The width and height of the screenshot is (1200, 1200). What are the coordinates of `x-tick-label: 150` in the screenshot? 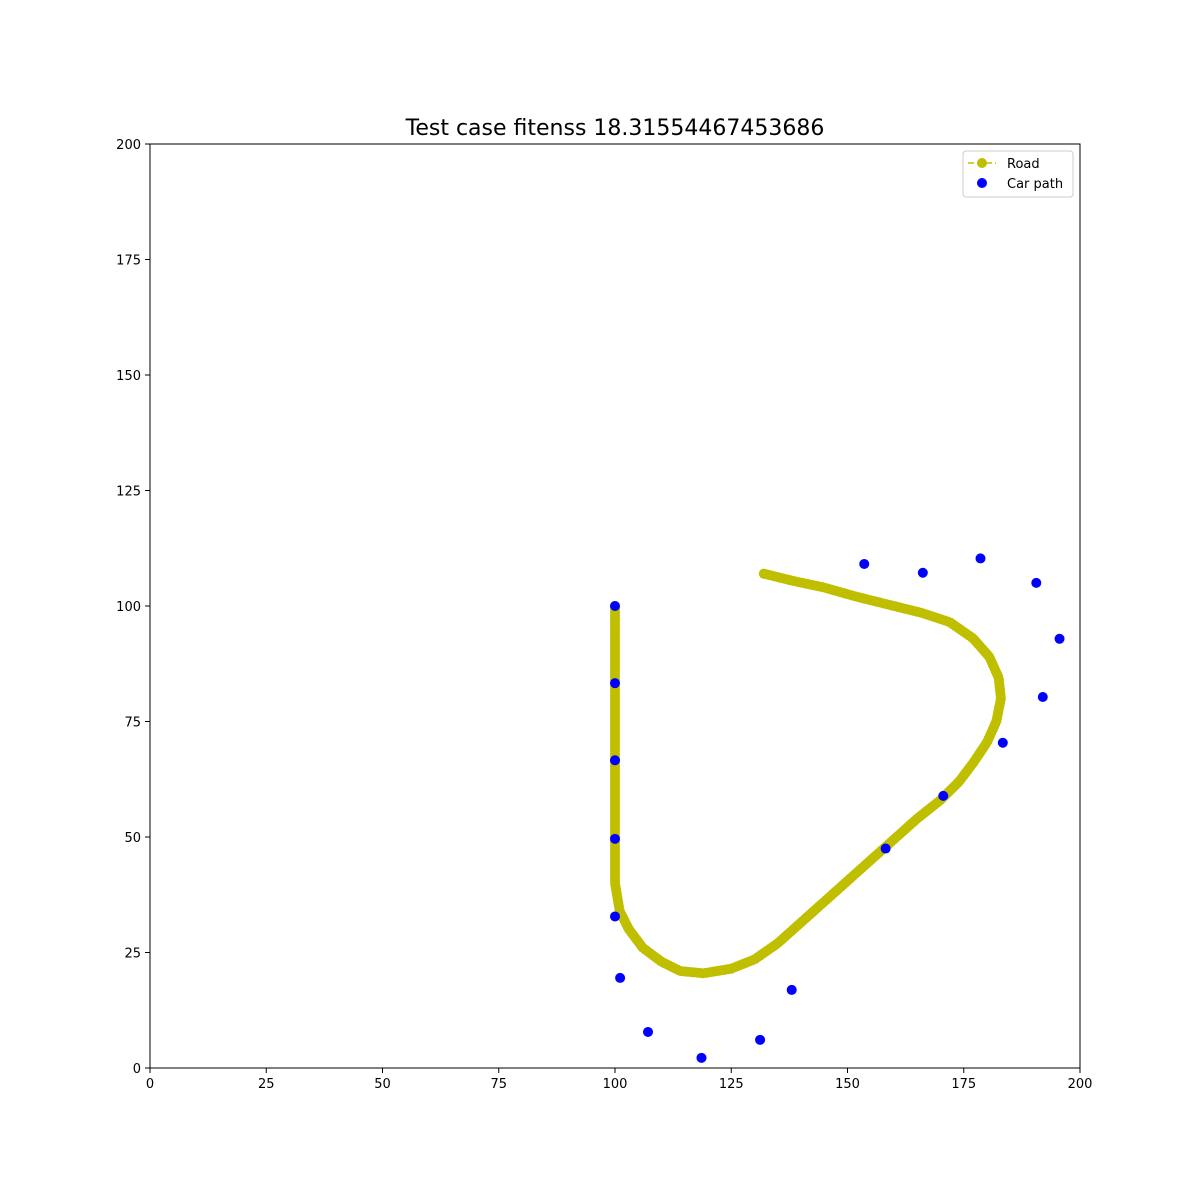 It's located at (847, 1084).